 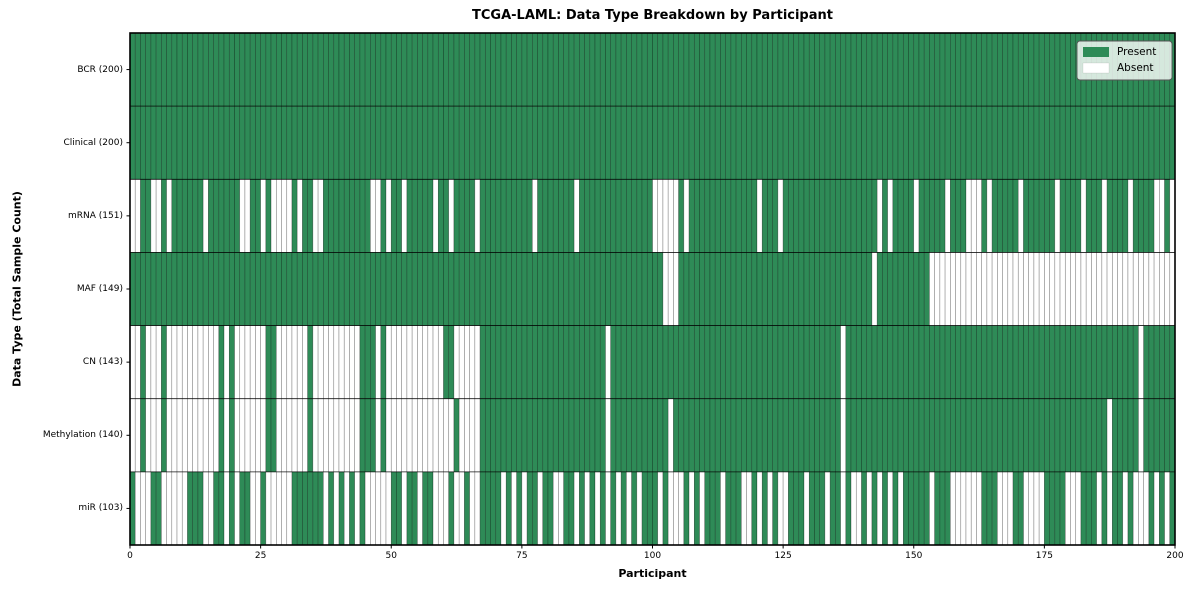 I want to click on x-tick-label: 100, so click(x=652, y=556).